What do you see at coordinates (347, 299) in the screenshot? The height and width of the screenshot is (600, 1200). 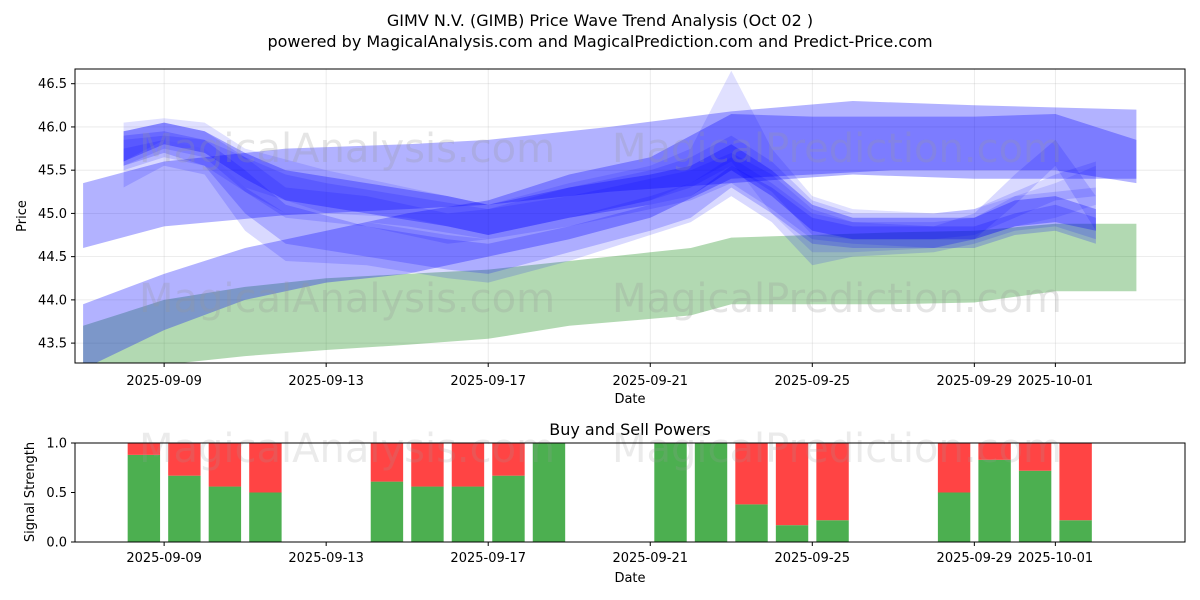 I see `watermark-left-mid: MagicalAnalysis.com` at bounding box center [347, 299].